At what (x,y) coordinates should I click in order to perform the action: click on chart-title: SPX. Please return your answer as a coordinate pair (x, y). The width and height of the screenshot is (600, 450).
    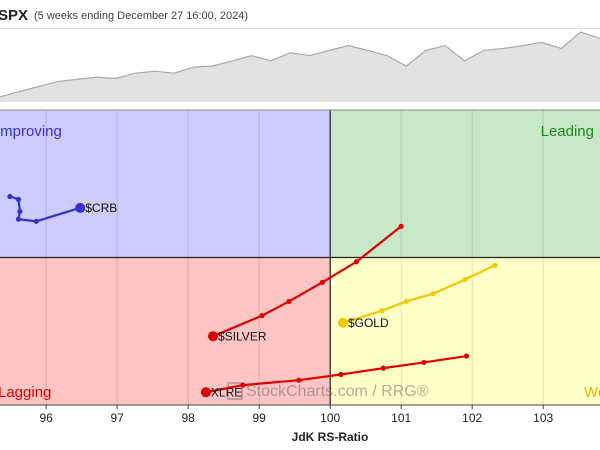
    Looking at the image, I should click on (14, 15).